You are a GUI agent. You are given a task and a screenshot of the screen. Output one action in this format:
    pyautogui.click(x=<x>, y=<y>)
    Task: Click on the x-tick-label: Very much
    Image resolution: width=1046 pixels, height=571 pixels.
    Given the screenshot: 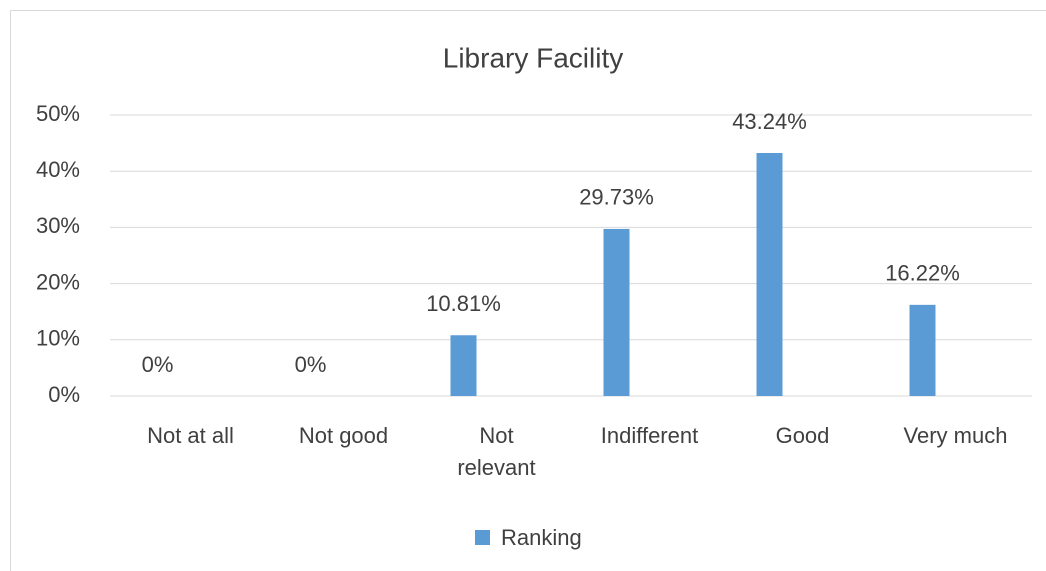 What is the action you would take?
    pyautogui.click(x=956, y=436)
    